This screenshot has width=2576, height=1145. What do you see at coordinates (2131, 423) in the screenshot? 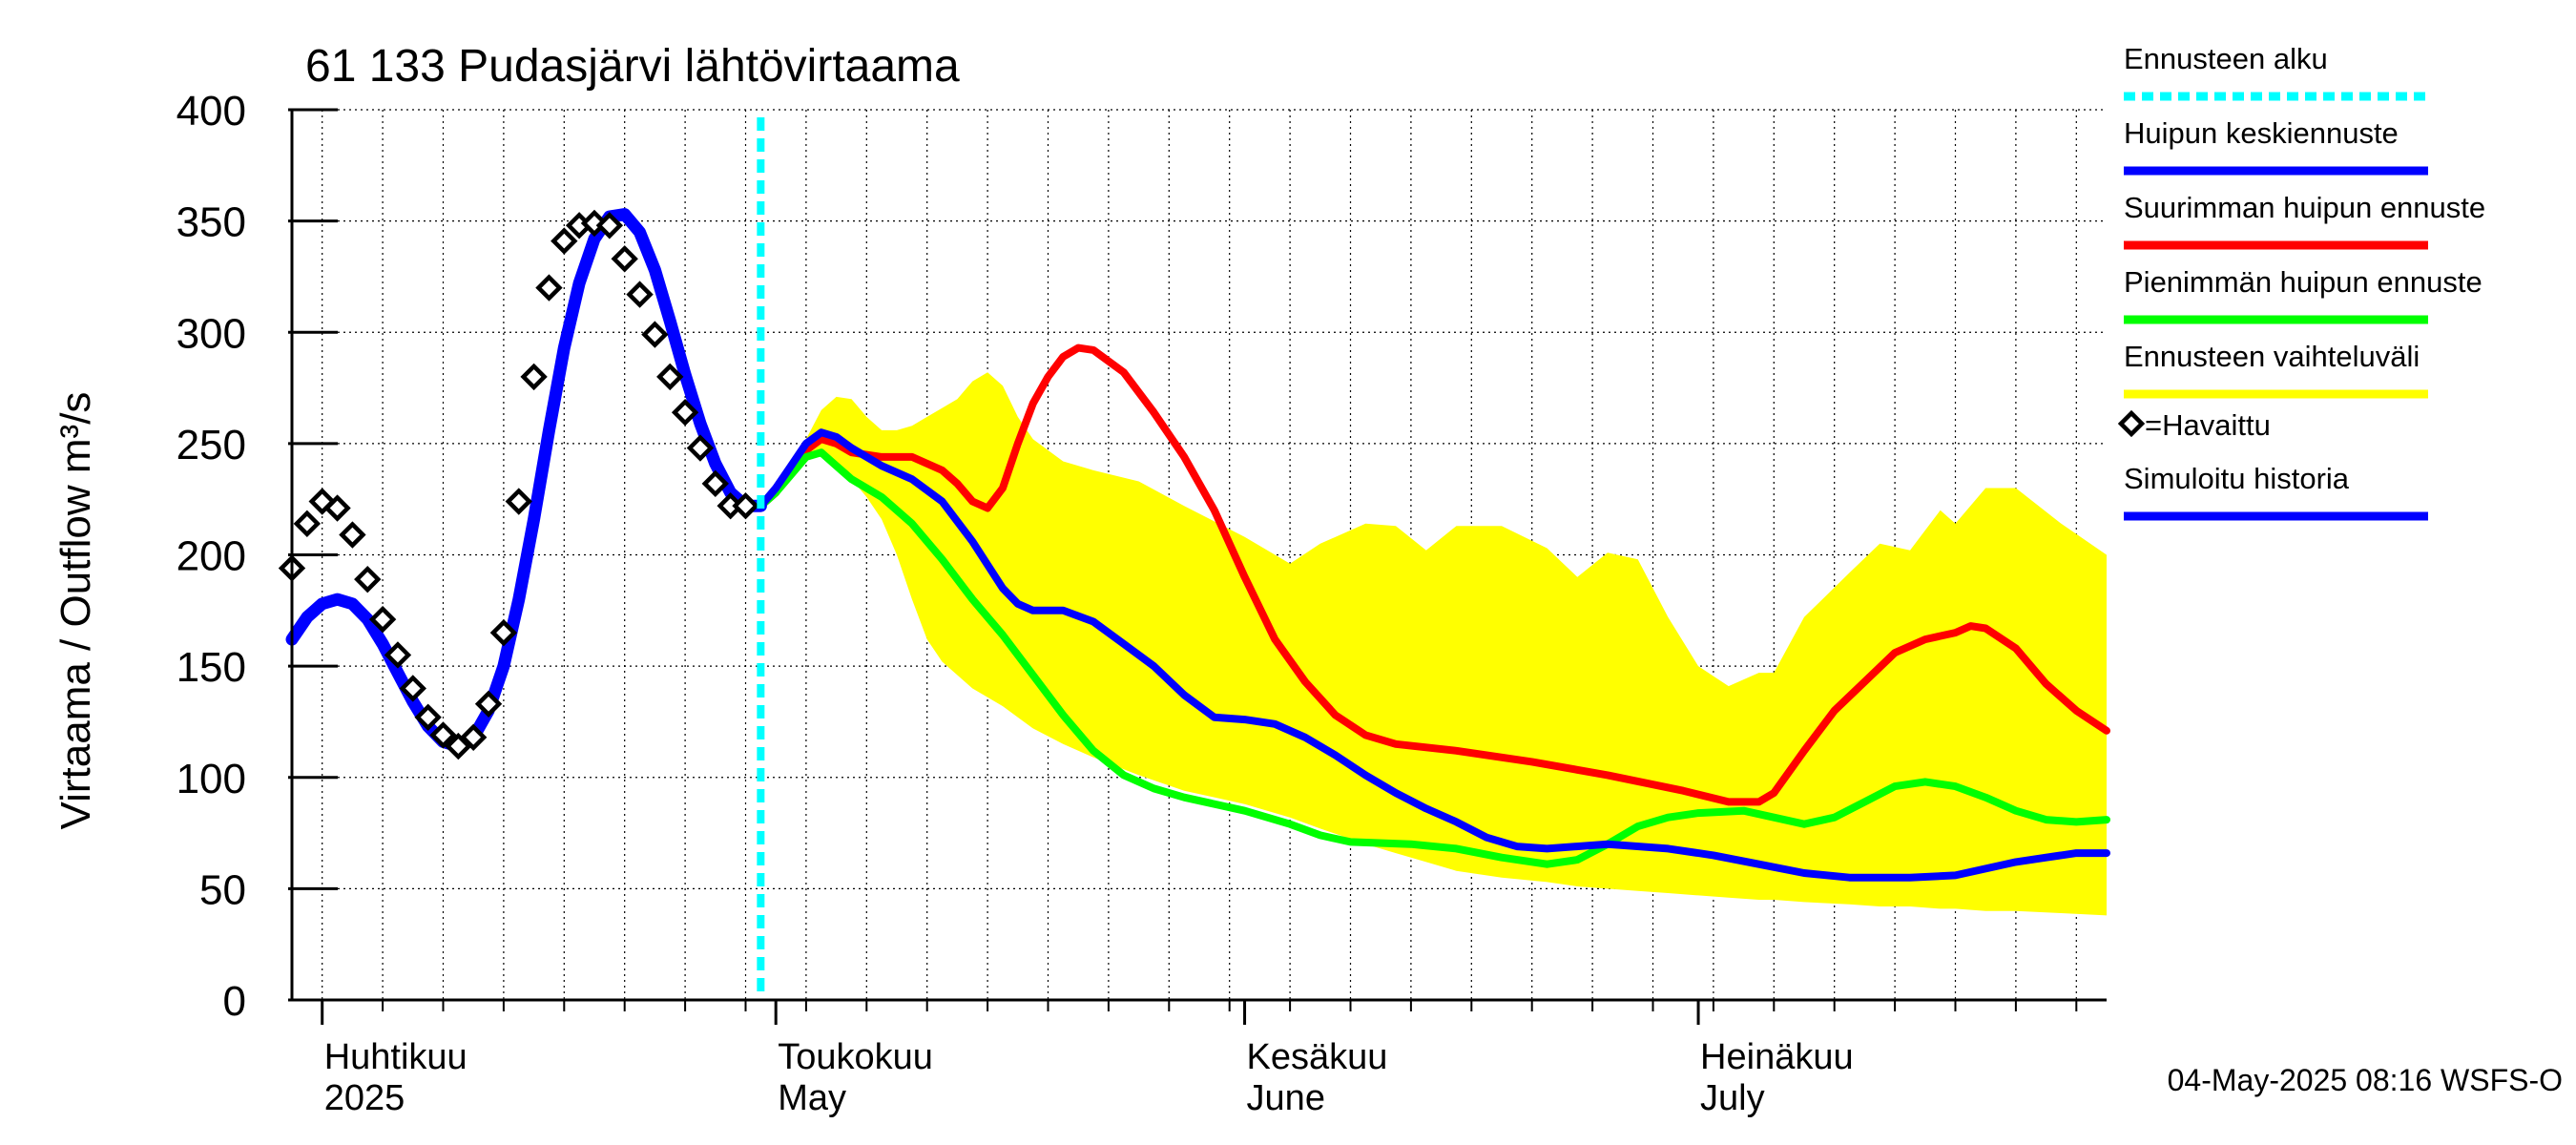
I see `legend-swatch-observed` at bounding box center [2131, 423].